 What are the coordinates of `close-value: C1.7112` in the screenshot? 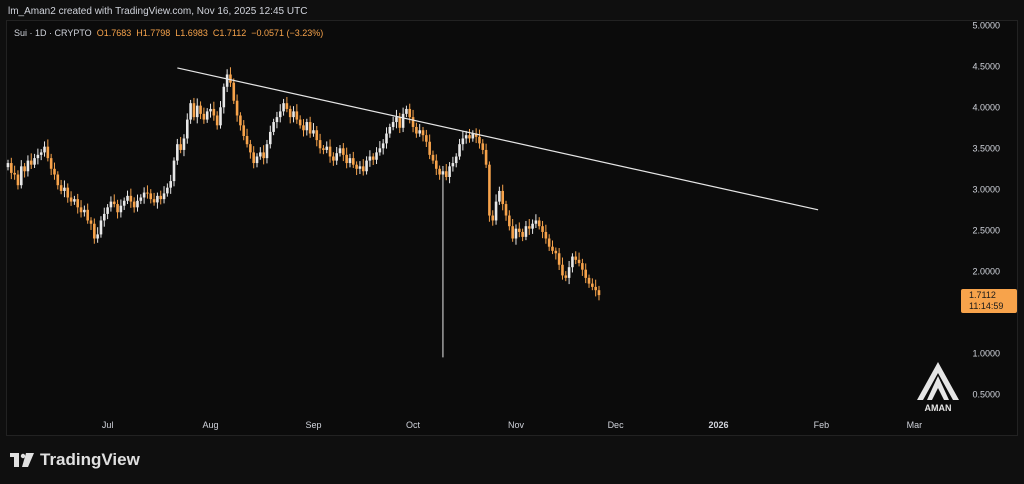 It's located at (229, 33).